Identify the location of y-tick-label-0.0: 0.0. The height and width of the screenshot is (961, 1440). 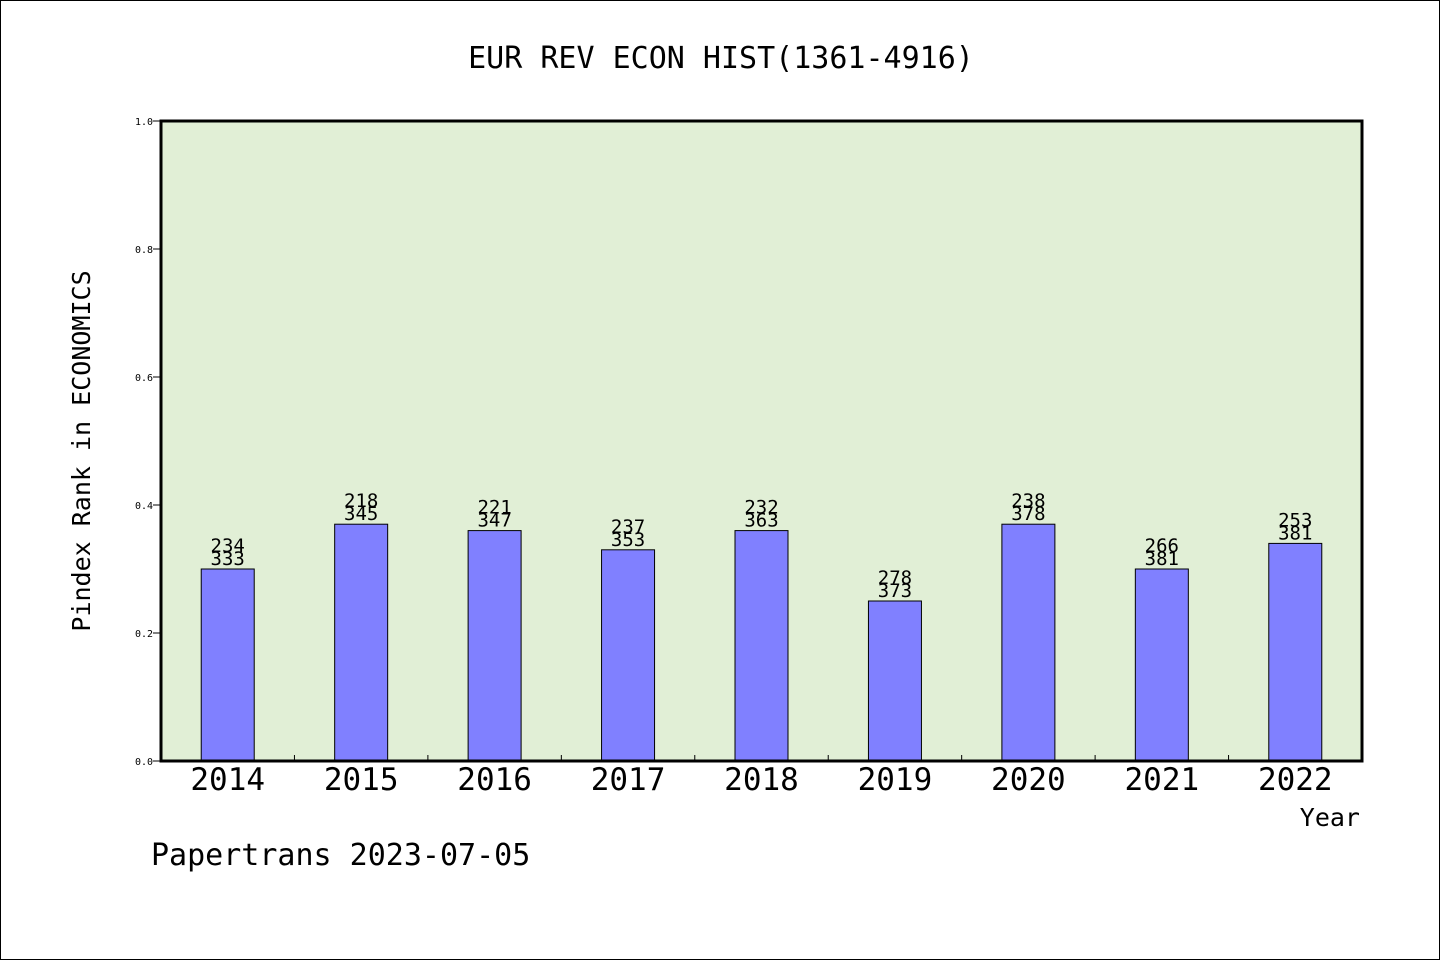
(144, 762).